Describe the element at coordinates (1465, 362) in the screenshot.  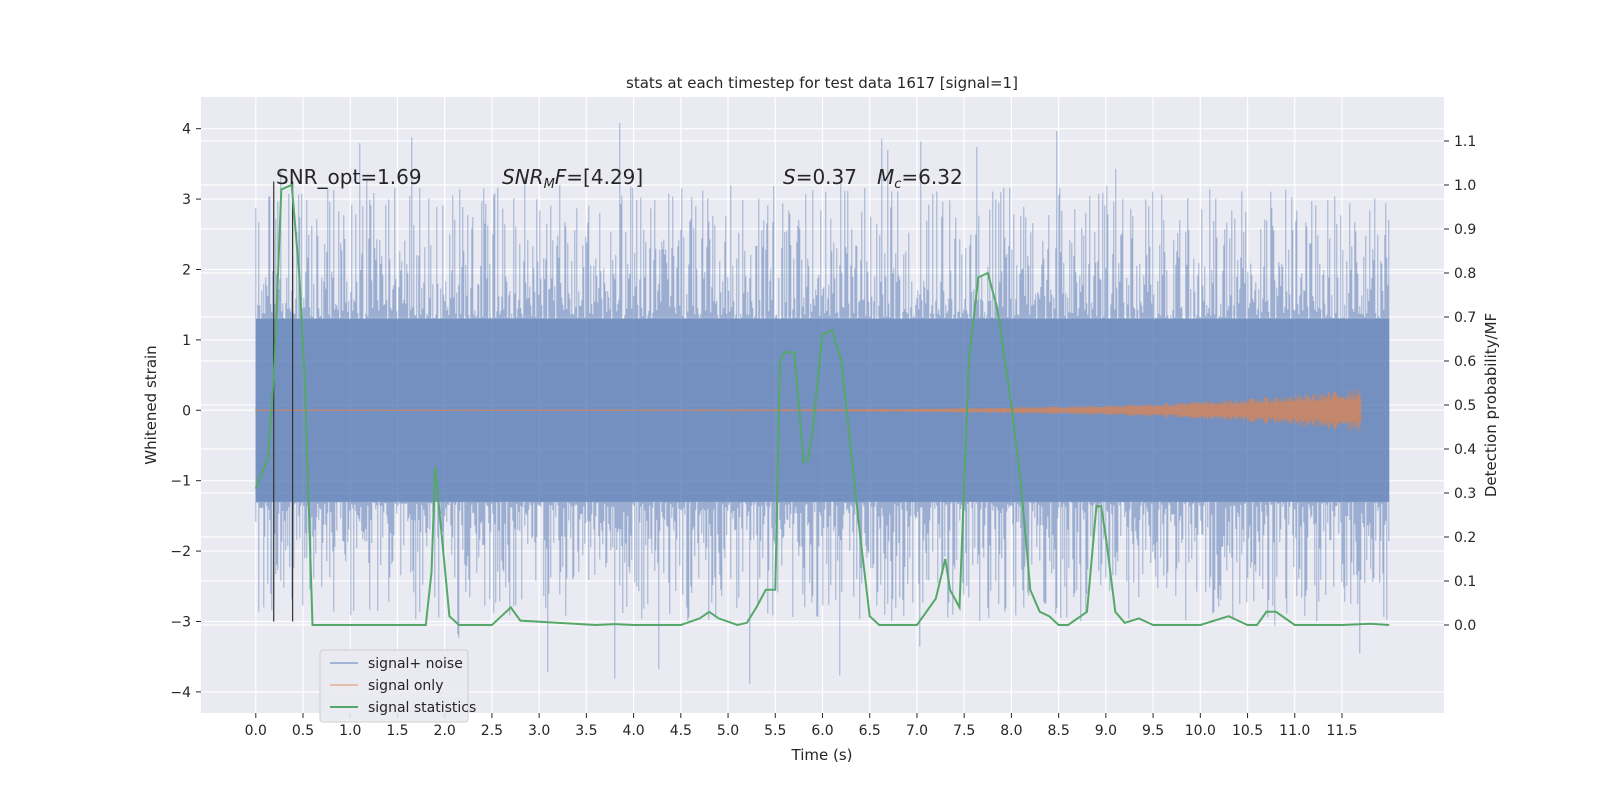
I see `y-right-tick-label: 0.6` at that location.